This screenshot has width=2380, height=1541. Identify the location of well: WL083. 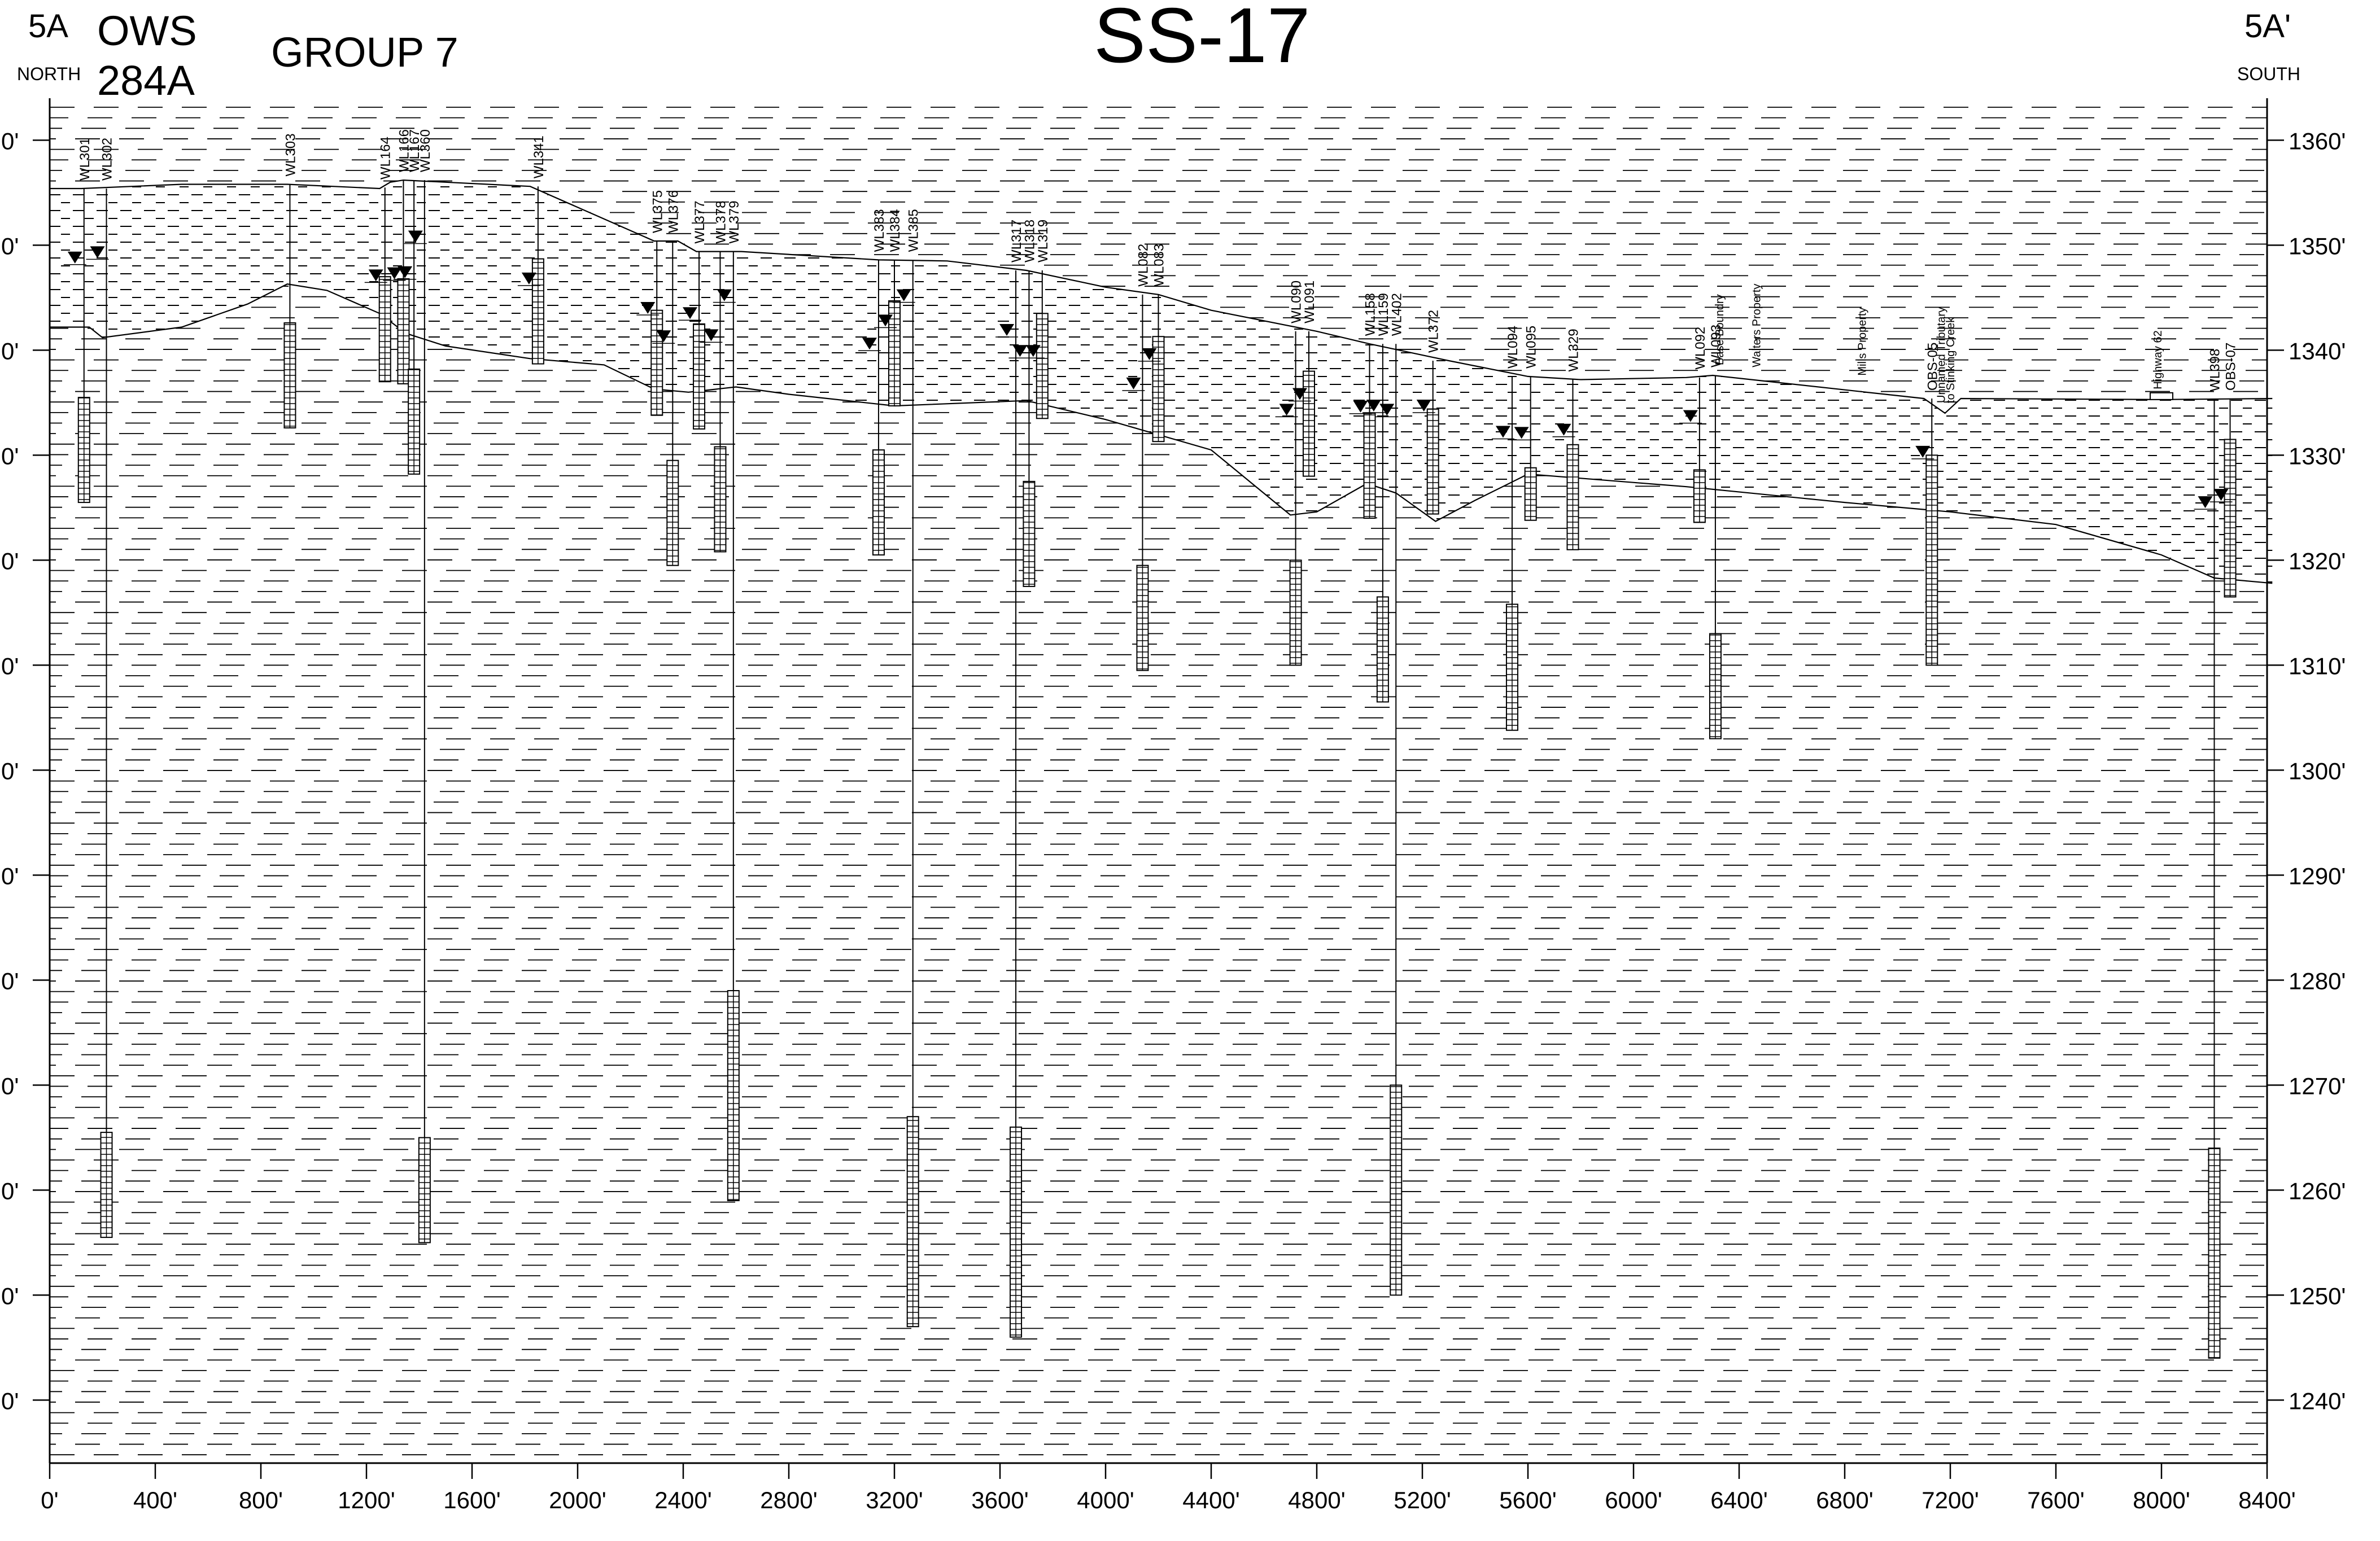
(1152, 343).